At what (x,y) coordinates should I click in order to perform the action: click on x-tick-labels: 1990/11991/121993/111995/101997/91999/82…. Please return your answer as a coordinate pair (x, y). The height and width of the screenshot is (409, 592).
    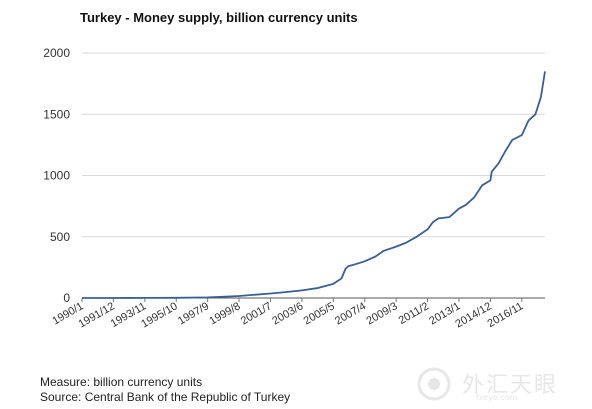
    Looking at the image, I should click on (287, 314).